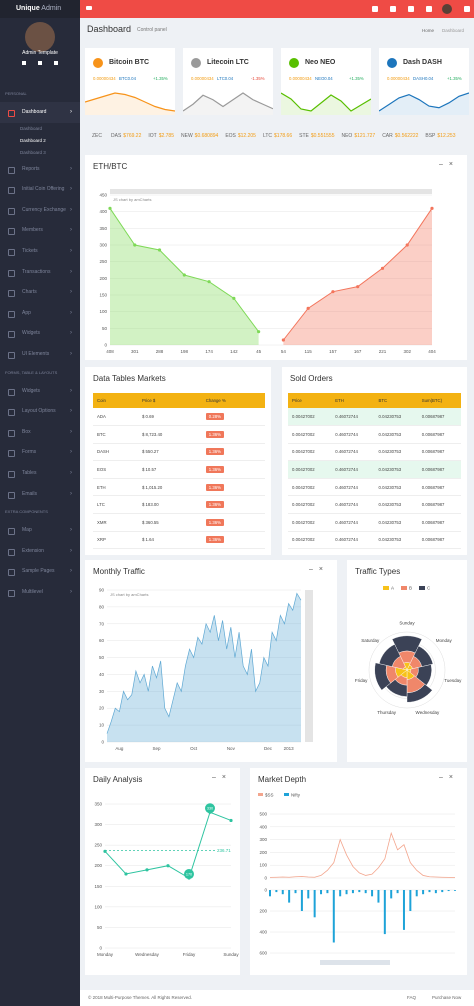 This screenshot has height=1006, width=474. Describe the element at coordinates (40, 230) in the screenshot. I see `nav-item: Members` at that location.